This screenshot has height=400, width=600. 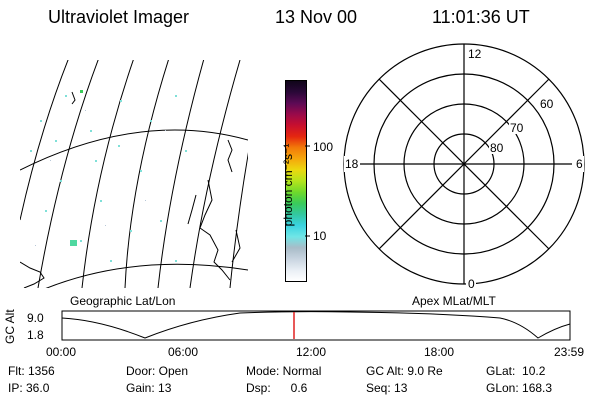 I want to click on colorbar-tick-10: 10, so click(x=320, y=236).